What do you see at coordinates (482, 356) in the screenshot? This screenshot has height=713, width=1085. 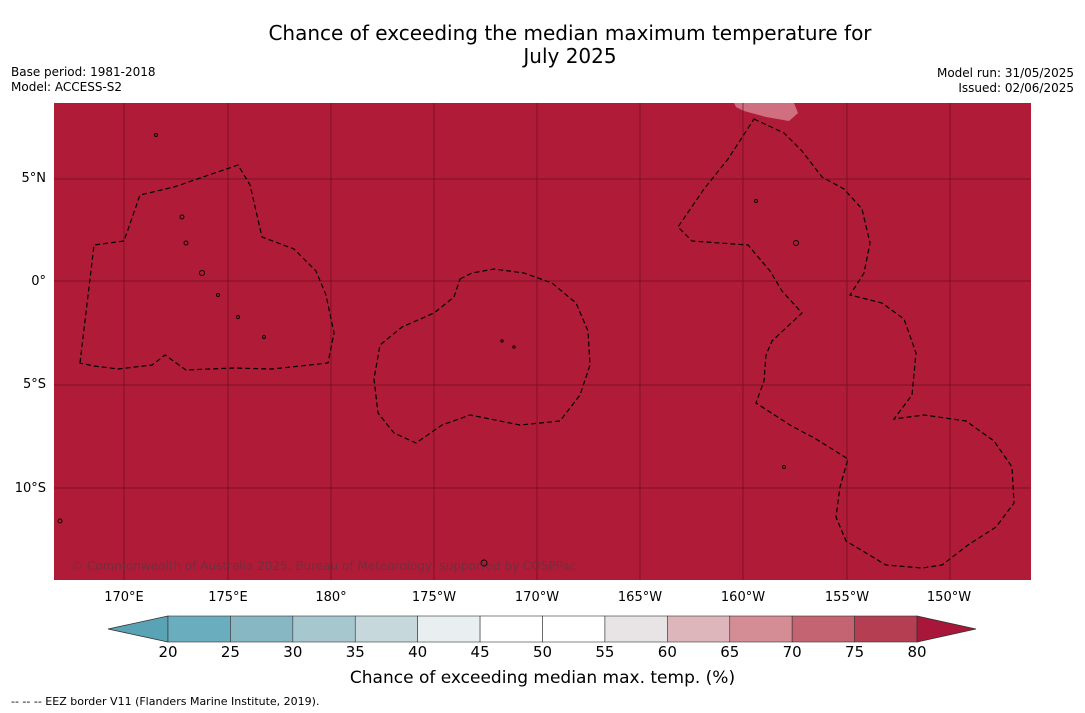 I see `eez-central` at bounding box center [482, 356].